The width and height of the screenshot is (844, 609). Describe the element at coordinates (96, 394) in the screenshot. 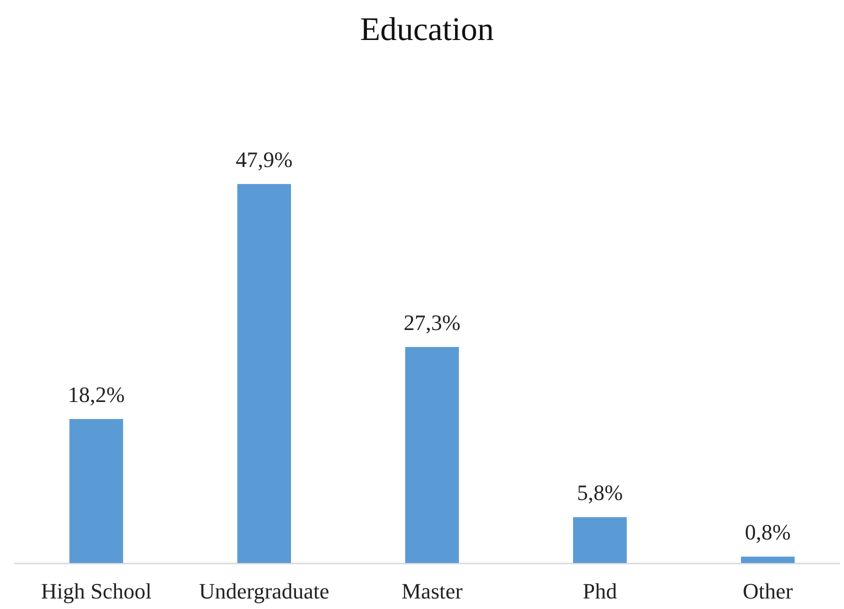

I see `data-label: 18,2%` at that location.